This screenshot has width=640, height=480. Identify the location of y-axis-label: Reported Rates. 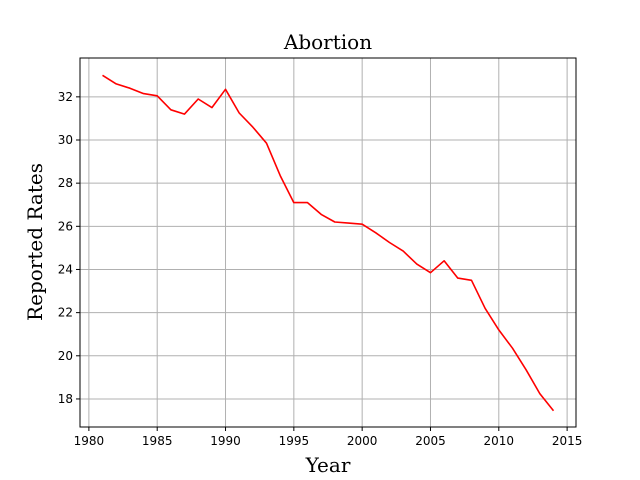
(35, 242).